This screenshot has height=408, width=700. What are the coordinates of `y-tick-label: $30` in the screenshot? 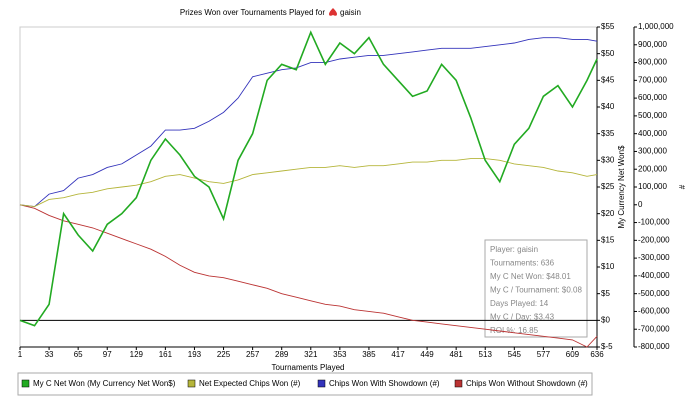 It's located at (608, 159).